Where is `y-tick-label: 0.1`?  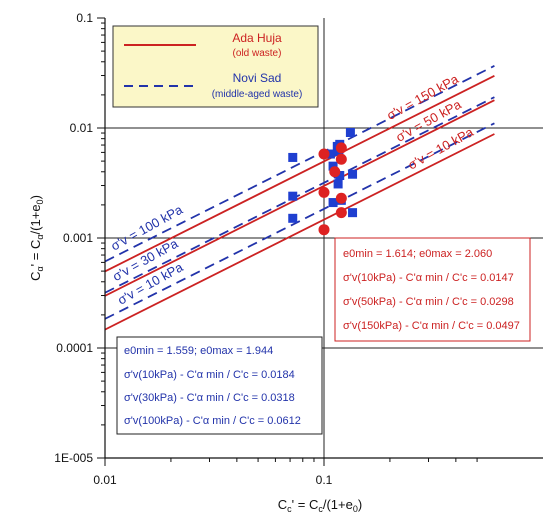 y-tick-label: 0.1 is located at coordinates (84, 18).